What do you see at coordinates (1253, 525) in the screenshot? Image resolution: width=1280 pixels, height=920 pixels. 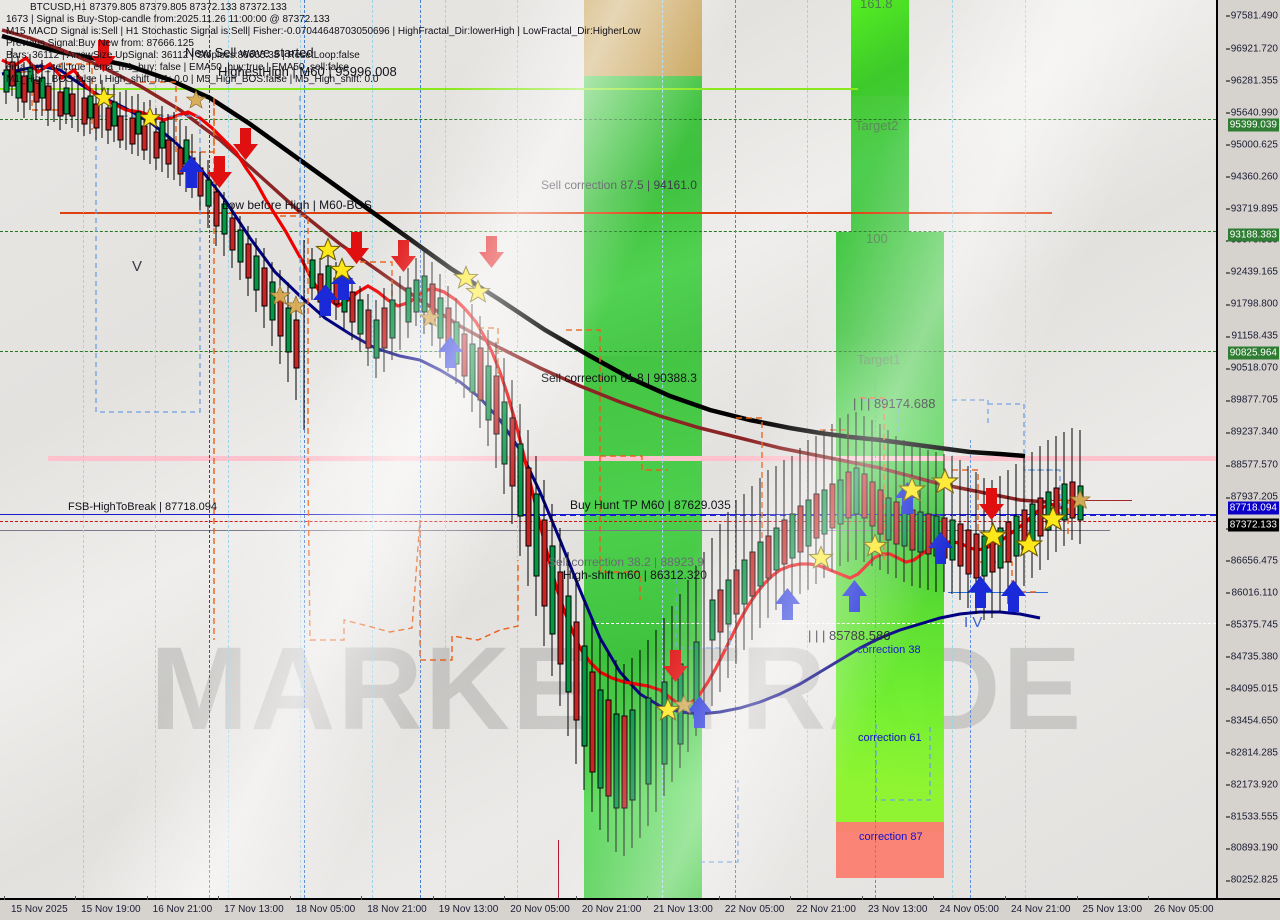 I see `price-level-label: 87372.133` at bounding box center [1253, 525].